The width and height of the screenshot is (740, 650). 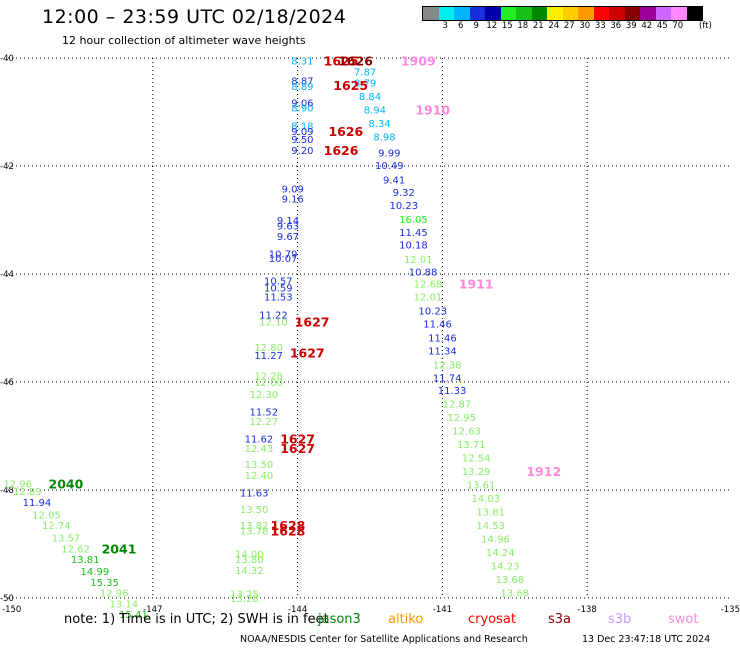 I want to click on wave-height-label: 12.63, so click(x=466, y=432).